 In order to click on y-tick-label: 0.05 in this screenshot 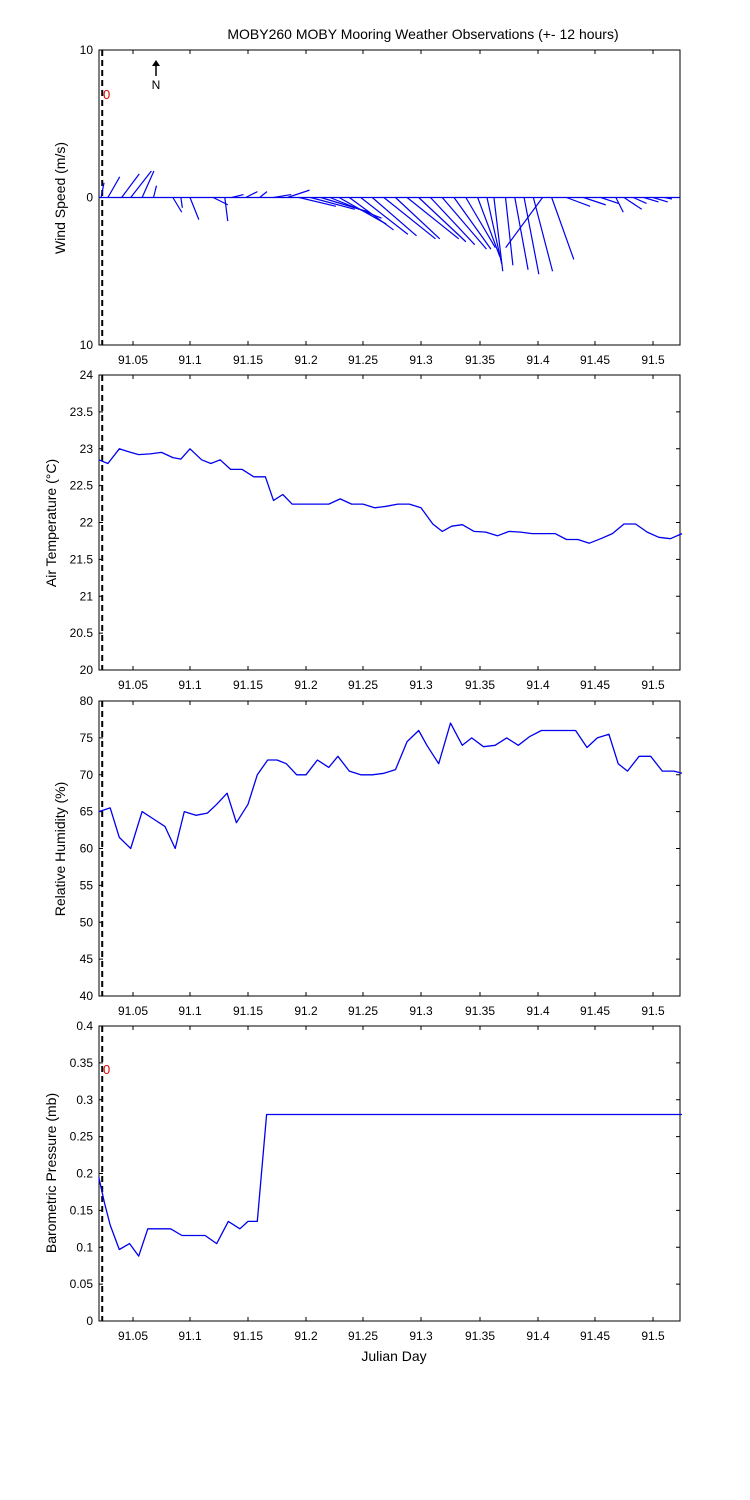, I will do `click(82, 1284)`.